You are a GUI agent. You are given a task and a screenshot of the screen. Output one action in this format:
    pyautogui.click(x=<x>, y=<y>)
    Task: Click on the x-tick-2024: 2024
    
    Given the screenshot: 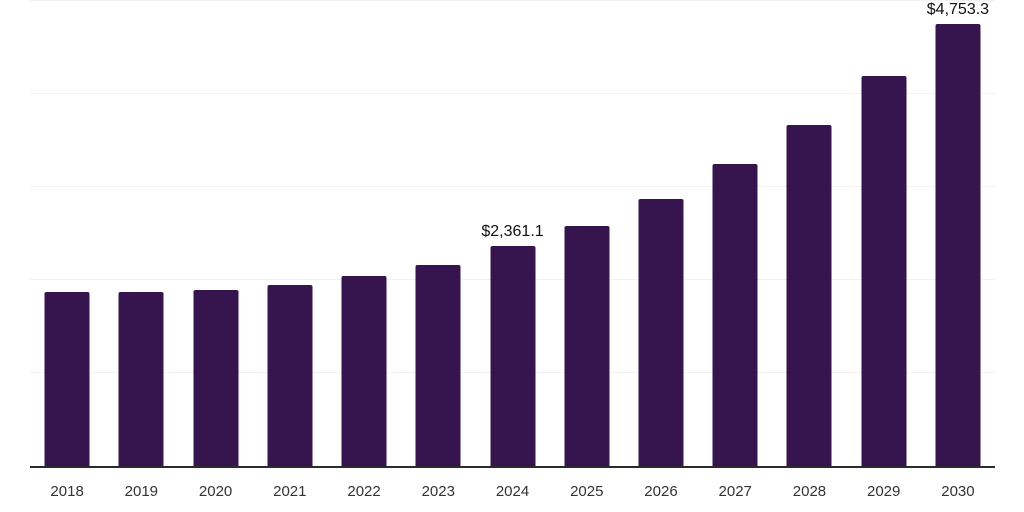 What is the action you would take?
    pyautogui.click(x=512, y=491)
    